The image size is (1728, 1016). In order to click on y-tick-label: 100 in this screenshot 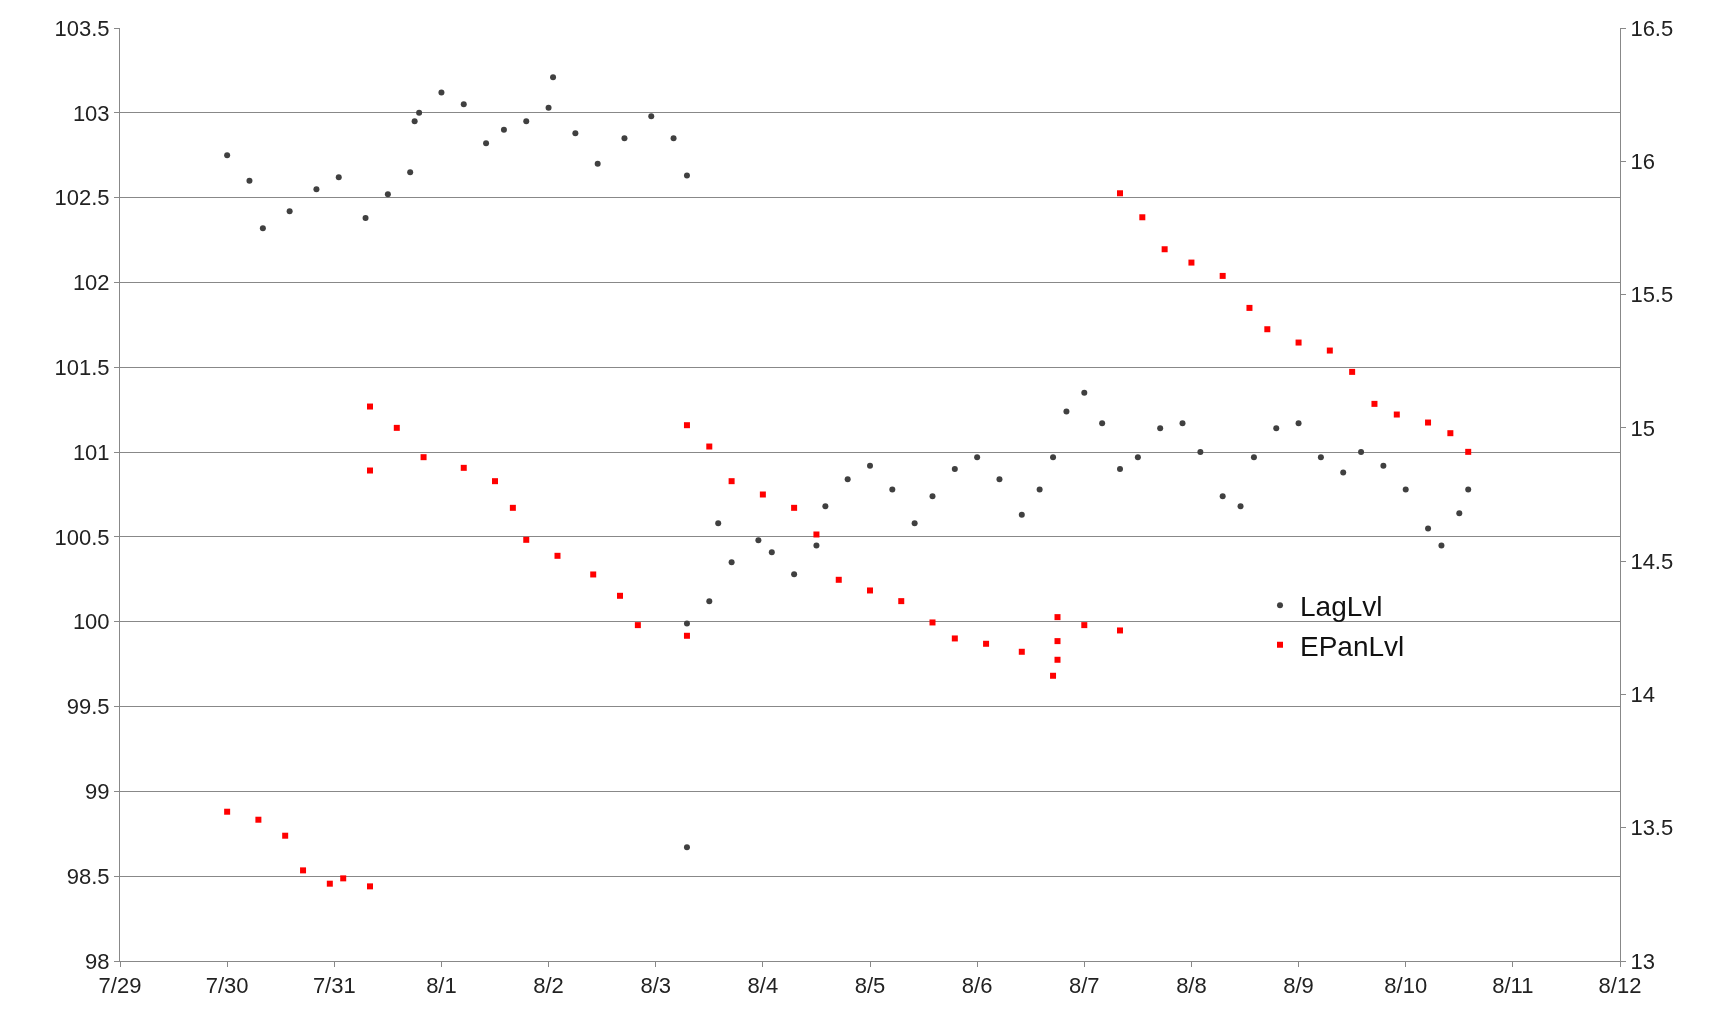, I will do `click(91, 622)`.